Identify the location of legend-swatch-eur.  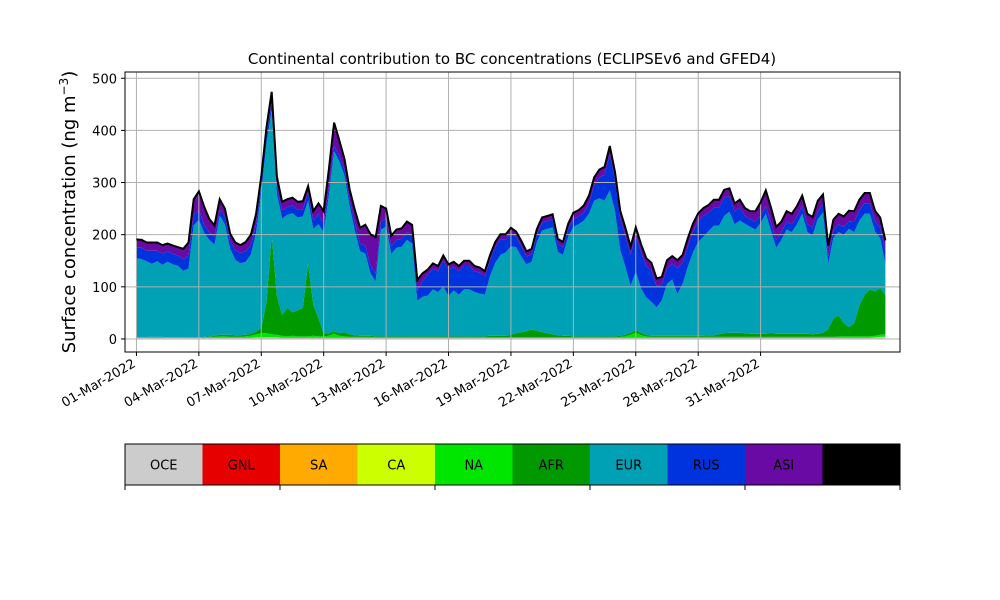
(629, 464).